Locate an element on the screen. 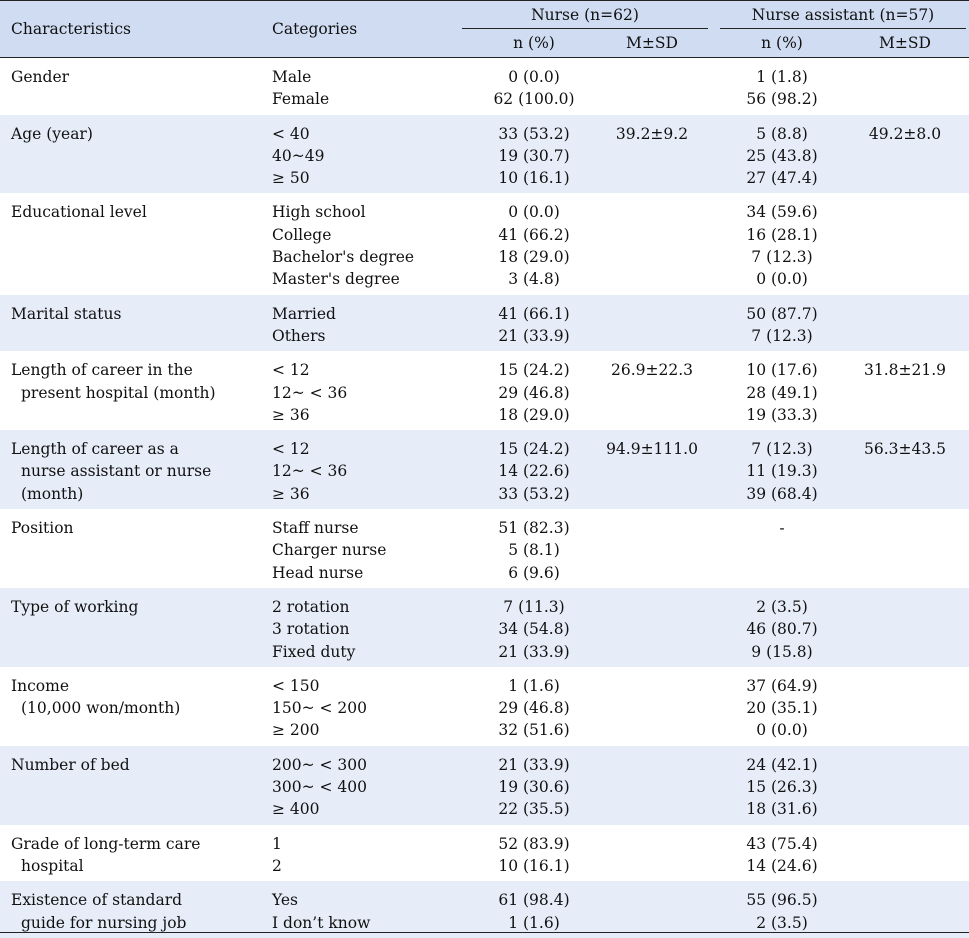 This screenshot has width=969, height=938. assistant-n-cell-line: 15 (26.3) is located at coordinates (782, 787).